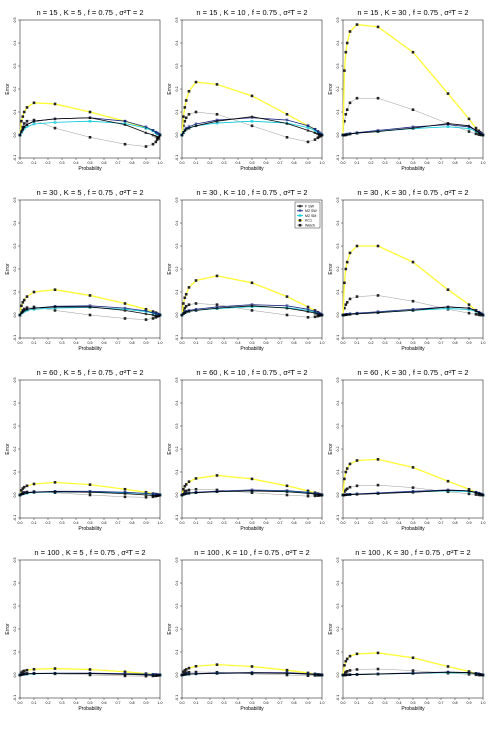 The width and height of the screenshot is (495, 731). What do you see at coordinates (90, 302) in the screenshot?
I see `series-kc1-line` at bounding box center [90, 302].